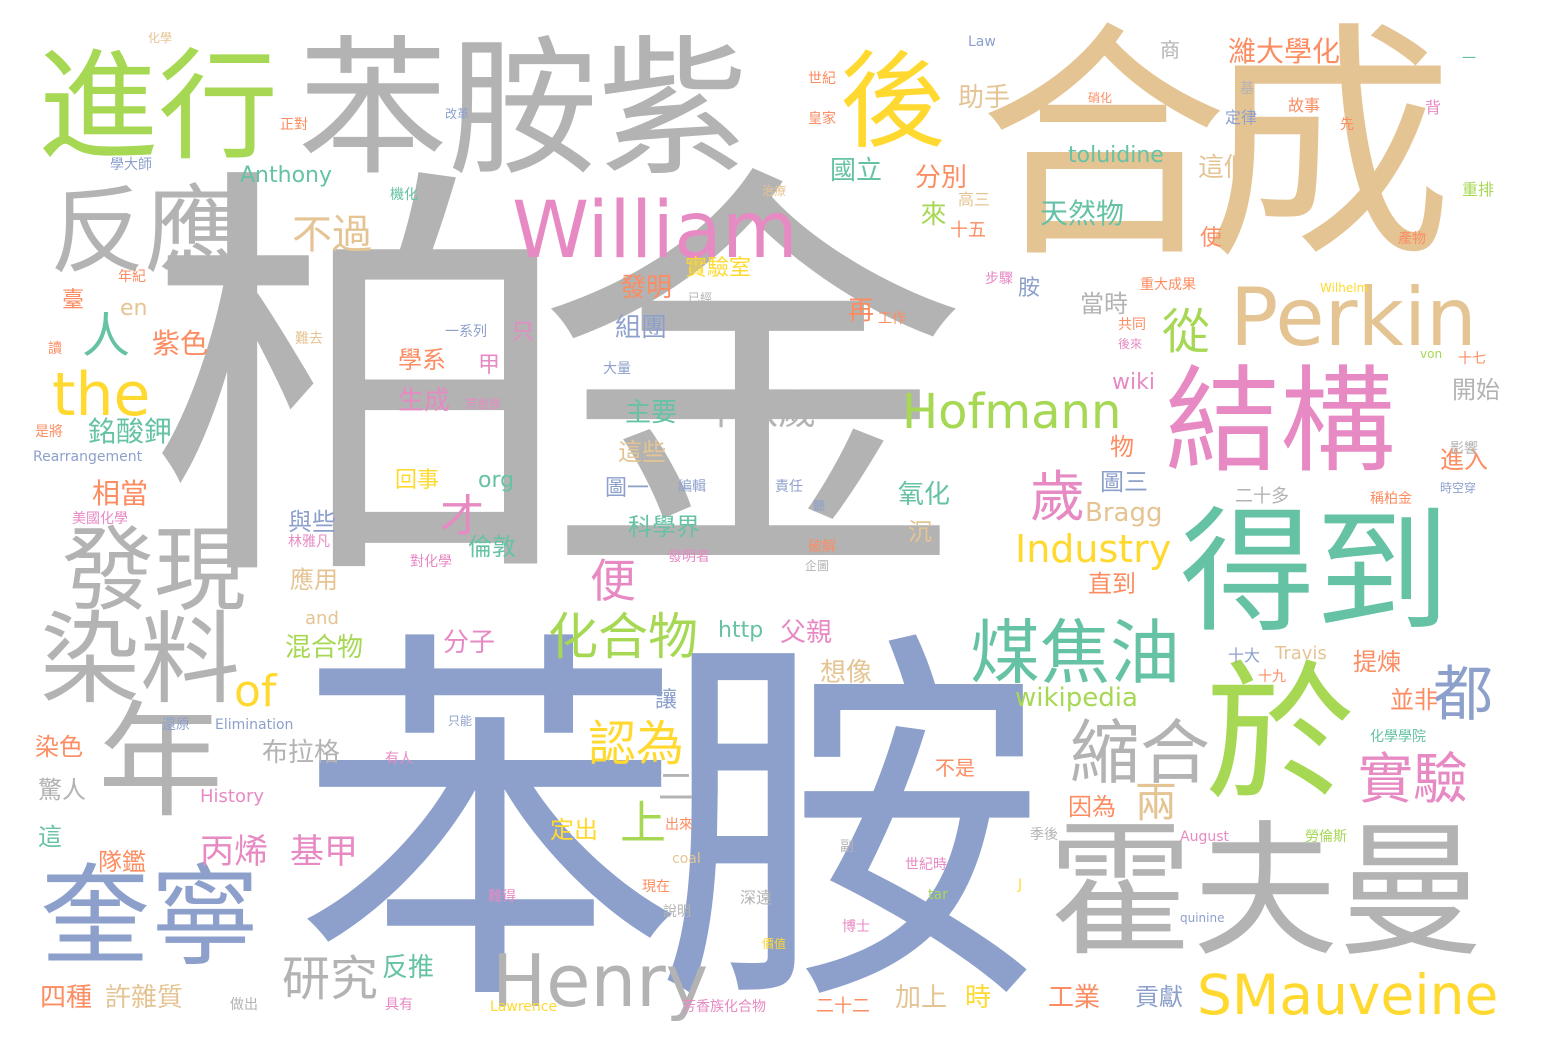 The height and width of the screenshot is (1052, 1548). I want to click on word: 年, so click(160, 762).